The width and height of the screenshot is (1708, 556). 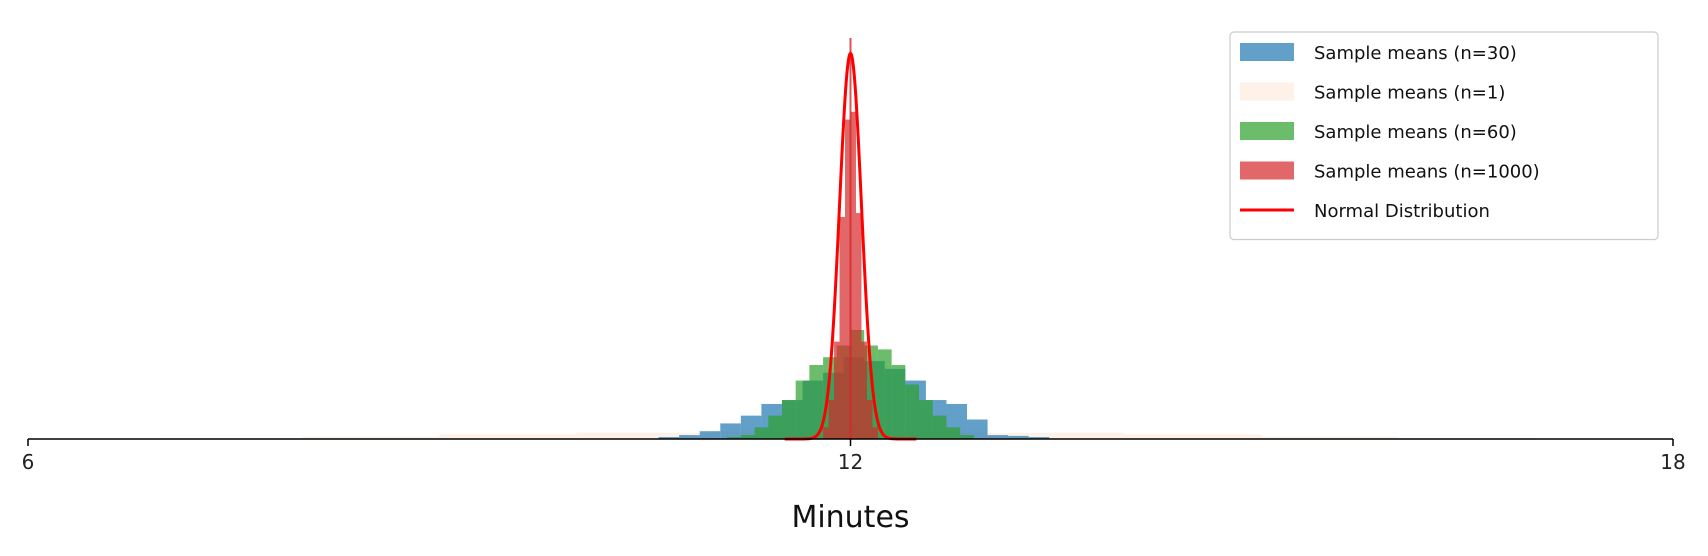 What do you see at coordinates (1402, 211) in the screenshot?
I see `legend-label: Normal Distribution` at bounding box center [1402, 211].